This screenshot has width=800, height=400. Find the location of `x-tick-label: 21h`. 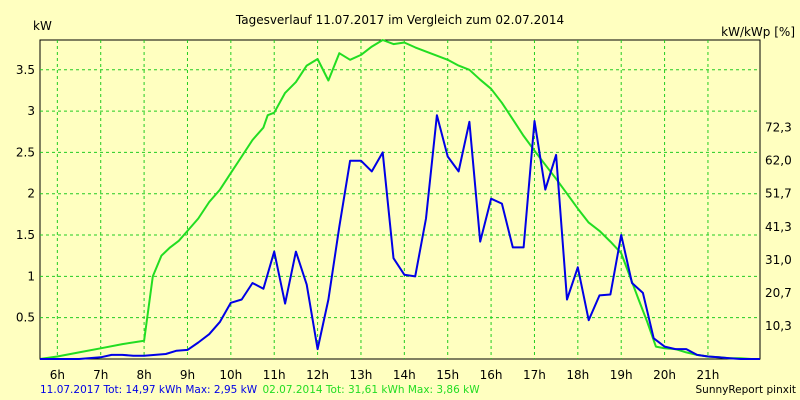

x-tick-label: 21h is located at coordinates (708, 375).